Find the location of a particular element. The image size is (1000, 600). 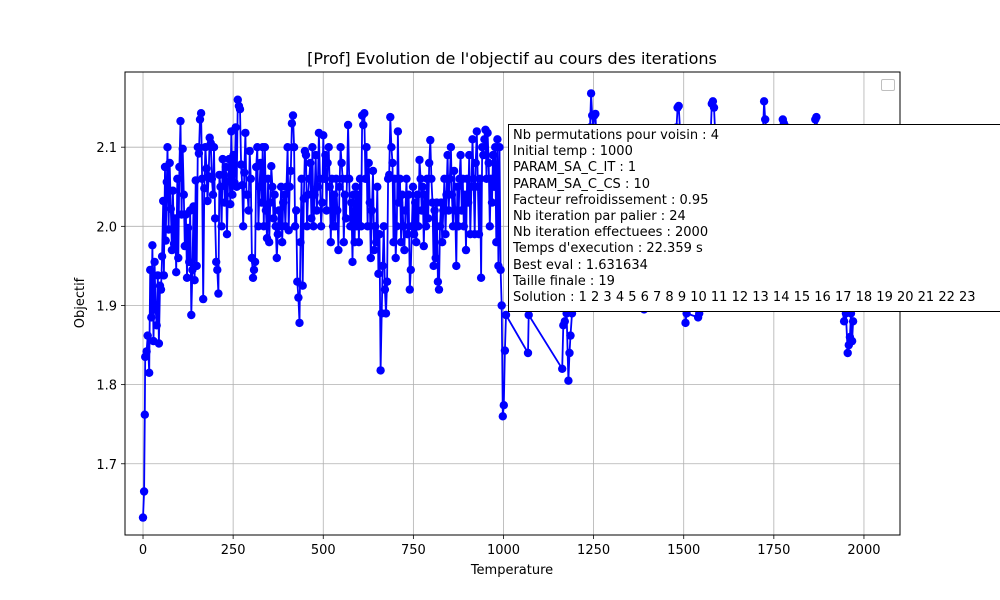

y-axis-label: Objectif is located at coordinates (80, 302).